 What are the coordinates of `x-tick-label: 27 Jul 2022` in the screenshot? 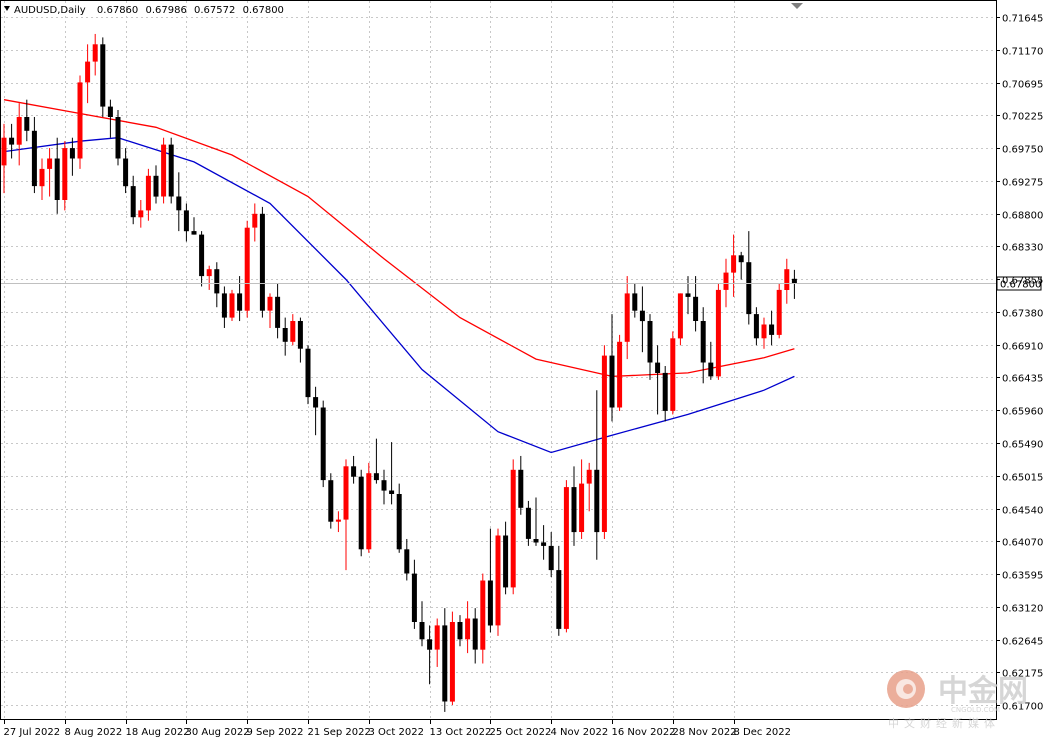 It's located at (32, 732).